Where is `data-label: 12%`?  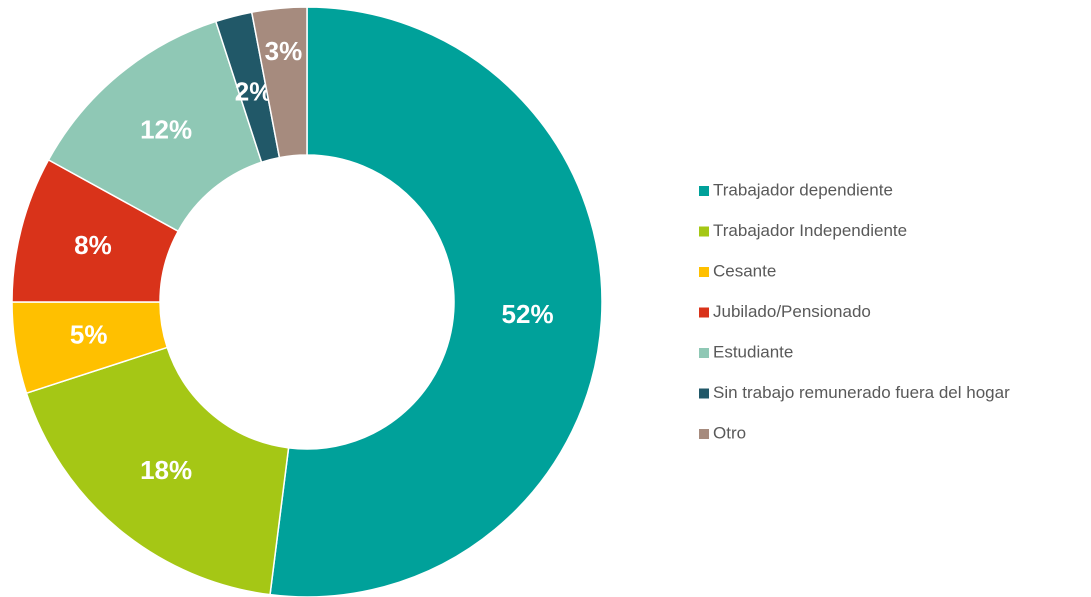
data-label: 12% is located at coordinates (166, 130).